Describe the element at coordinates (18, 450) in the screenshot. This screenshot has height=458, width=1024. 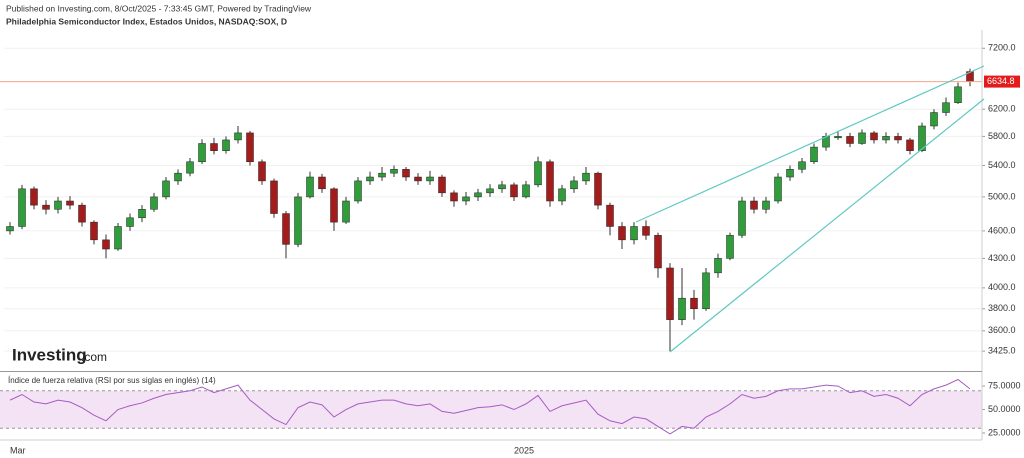
I see `x-tick-label: Mar` at that location.